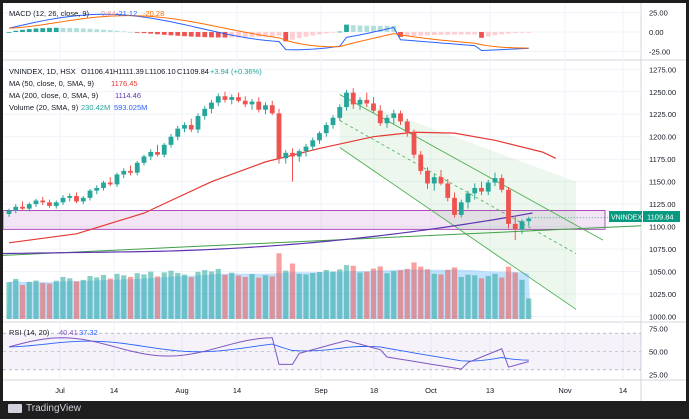  What do you see at coordinates (565, 390) in the screenshot?
I see `x-tick-label: Nov` at bounding box center [565, 390].